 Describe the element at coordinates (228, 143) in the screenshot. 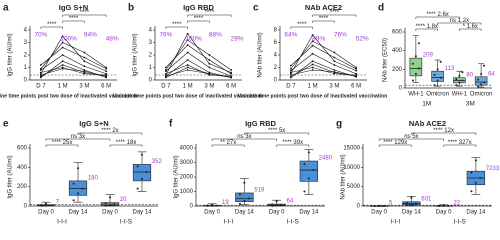

I see `significance-label: ** 27x` at that location.